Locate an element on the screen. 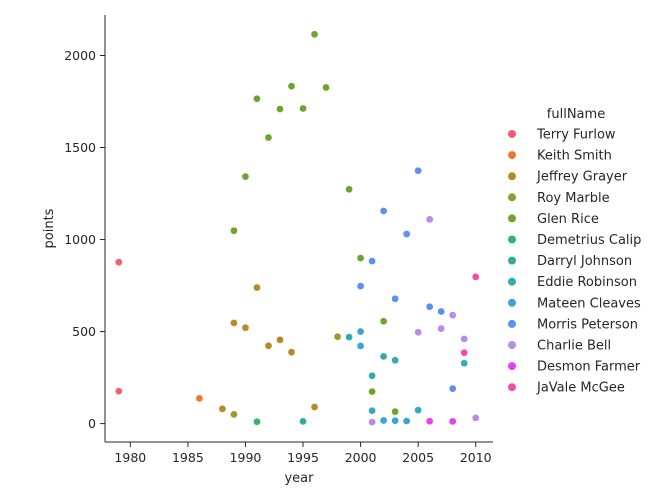 The width and height of the screenshot is (661, 500). legend-label: Darryl Johnson is located at coordinates (584, 261).